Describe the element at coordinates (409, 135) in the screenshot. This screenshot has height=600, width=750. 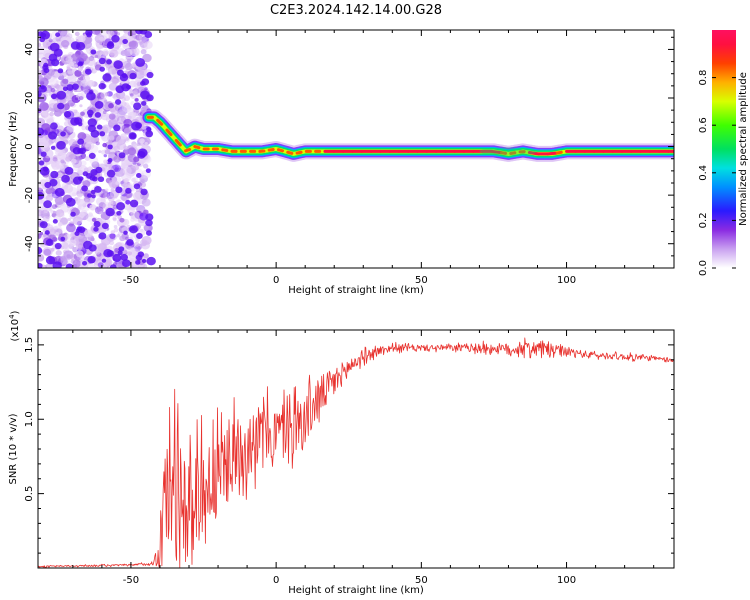
I see `ridge-band-green` at that location.